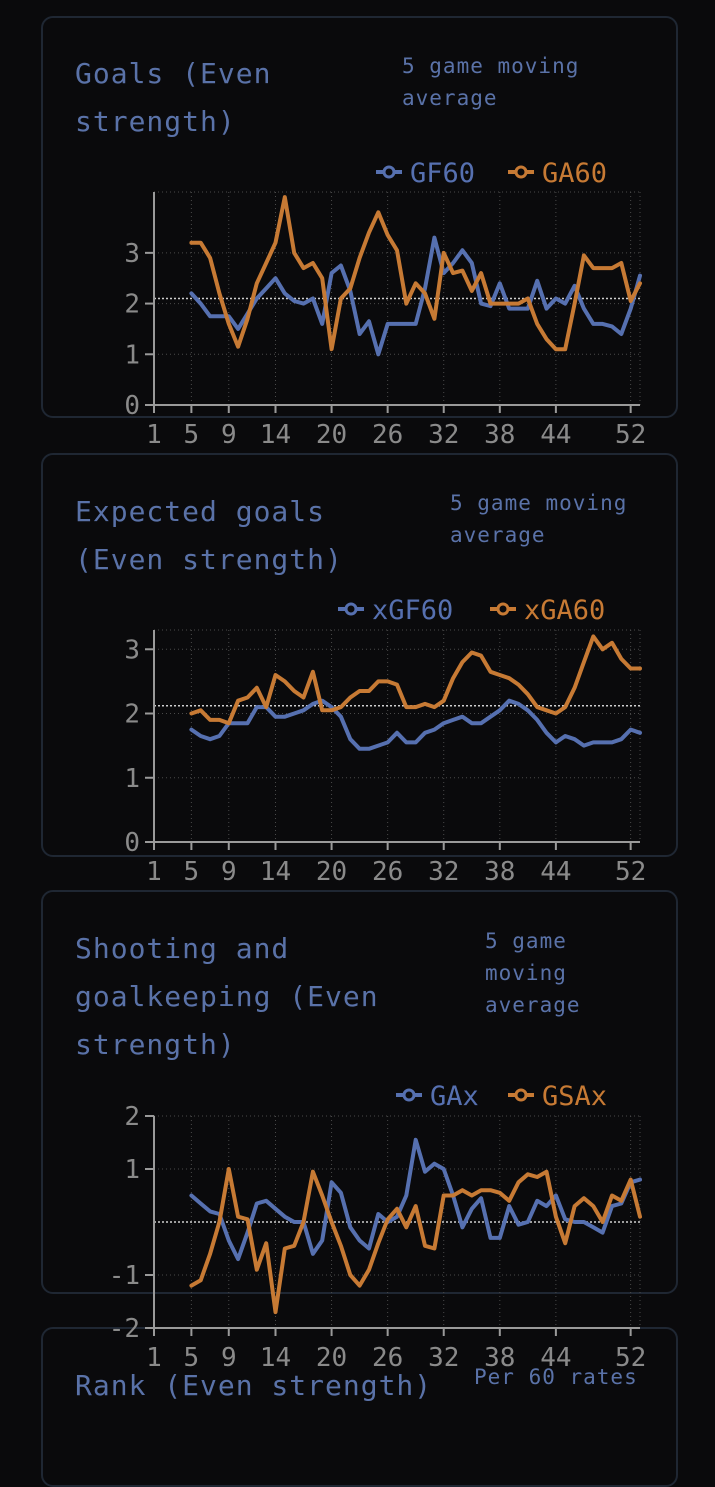 Image resolution: width=715 pixels, height=1487 pixels. Describe the element at coordinates (182, 948) in the screenshot. I see `shooting-title-line1: Shooting and` at that location.